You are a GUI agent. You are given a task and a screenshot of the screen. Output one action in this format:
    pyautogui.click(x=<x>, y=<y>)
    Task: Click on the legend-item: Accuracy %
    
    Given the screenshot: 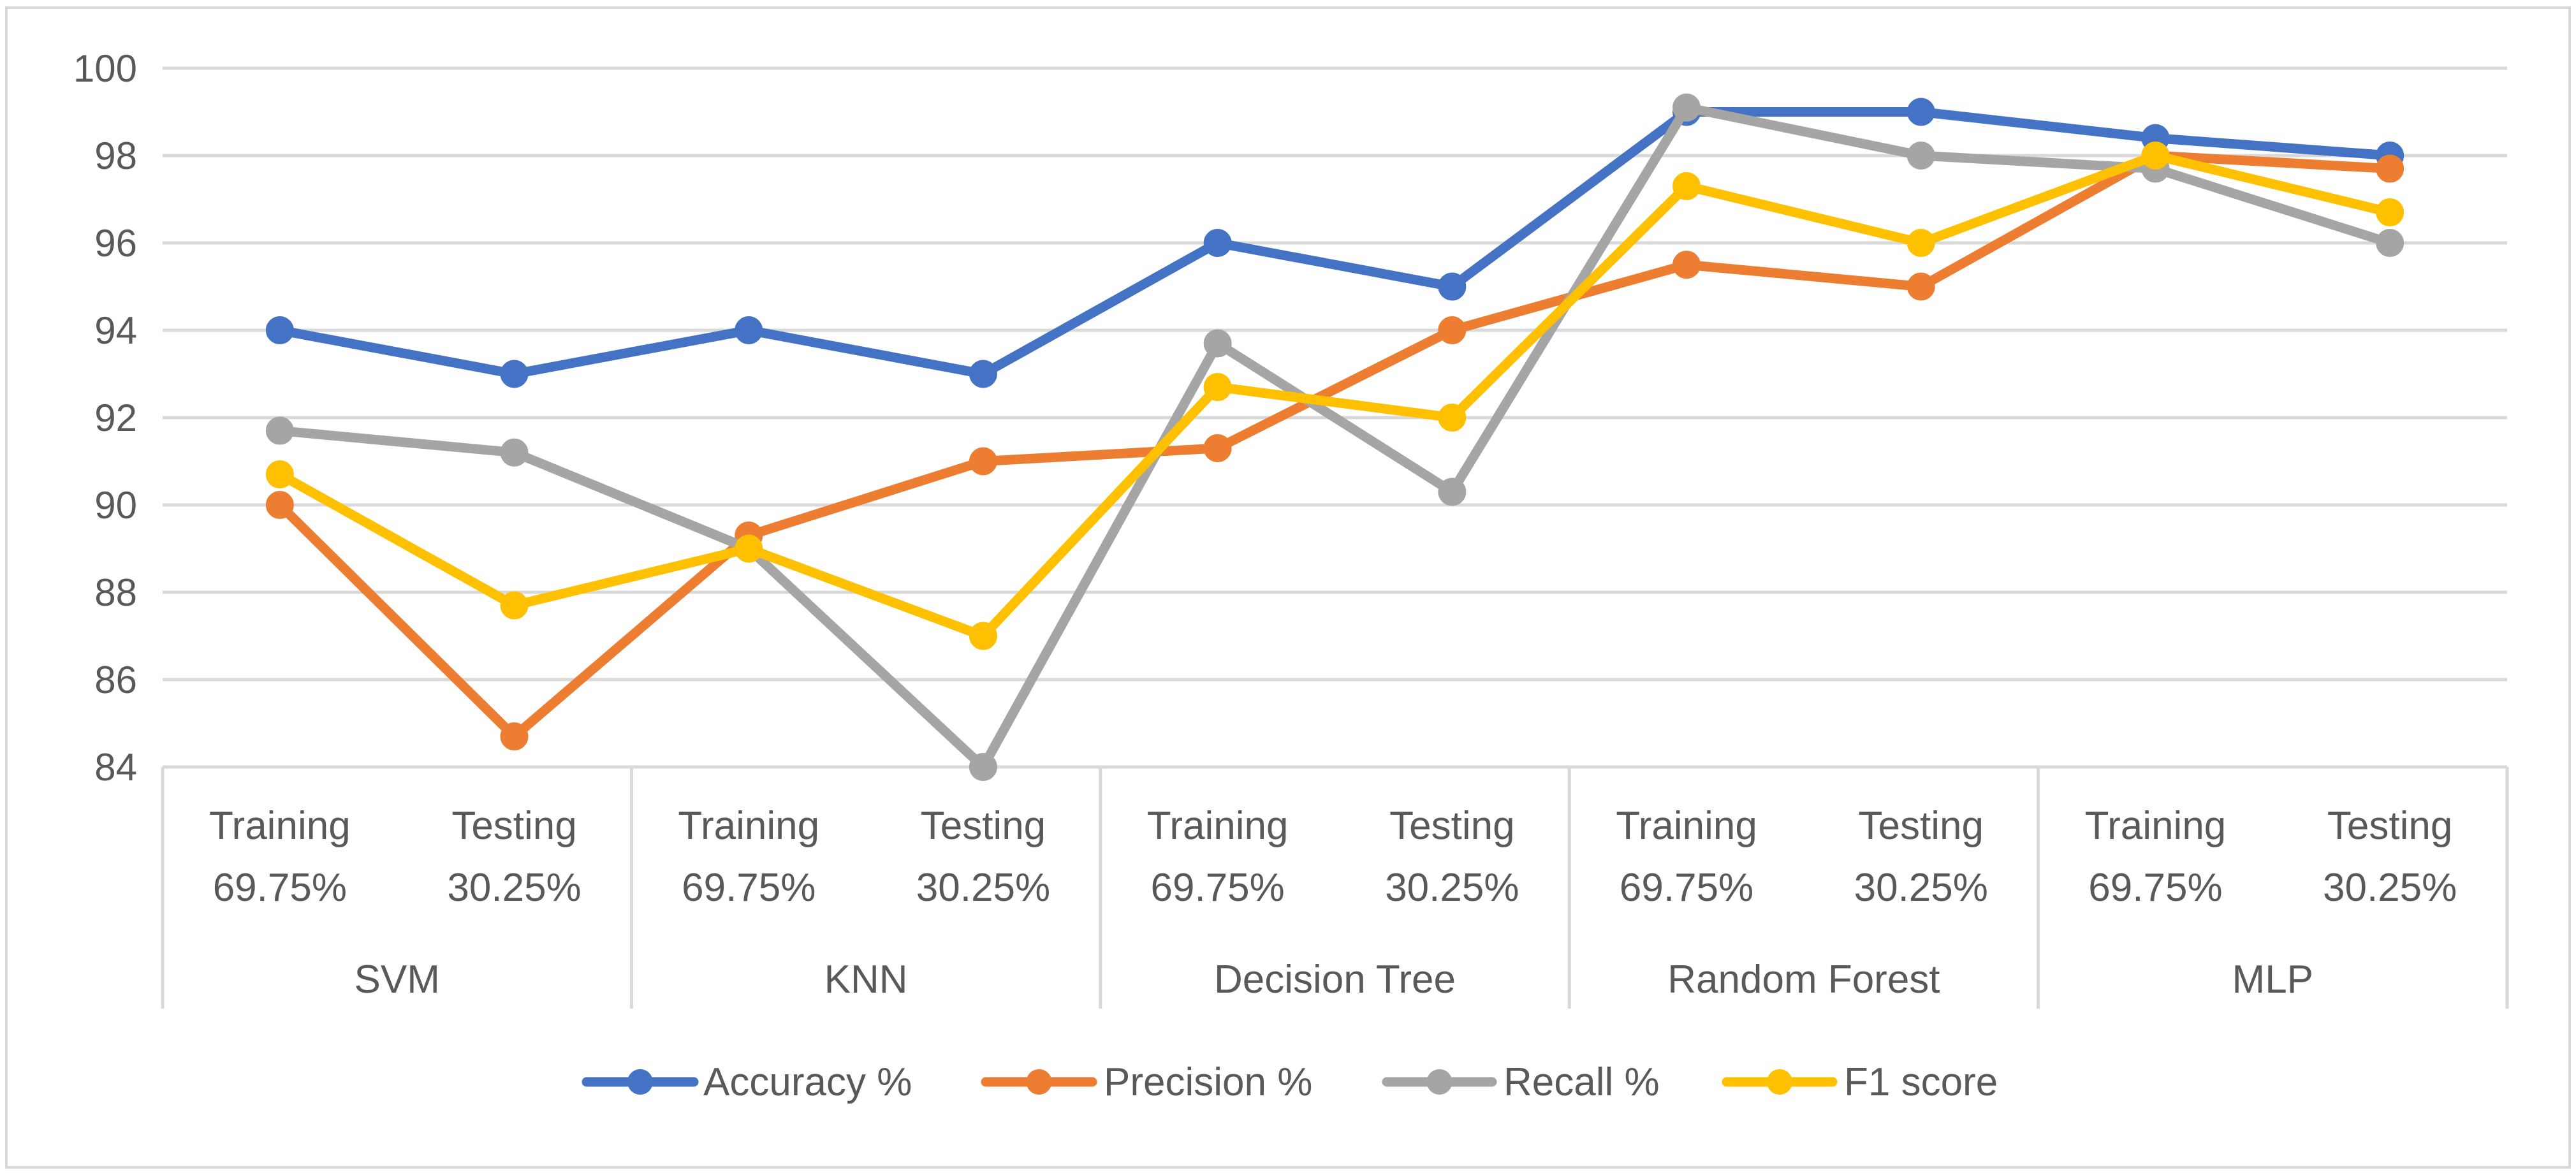 What is the action you would take?
    pyautogui.click(x=747, y=1082)
    